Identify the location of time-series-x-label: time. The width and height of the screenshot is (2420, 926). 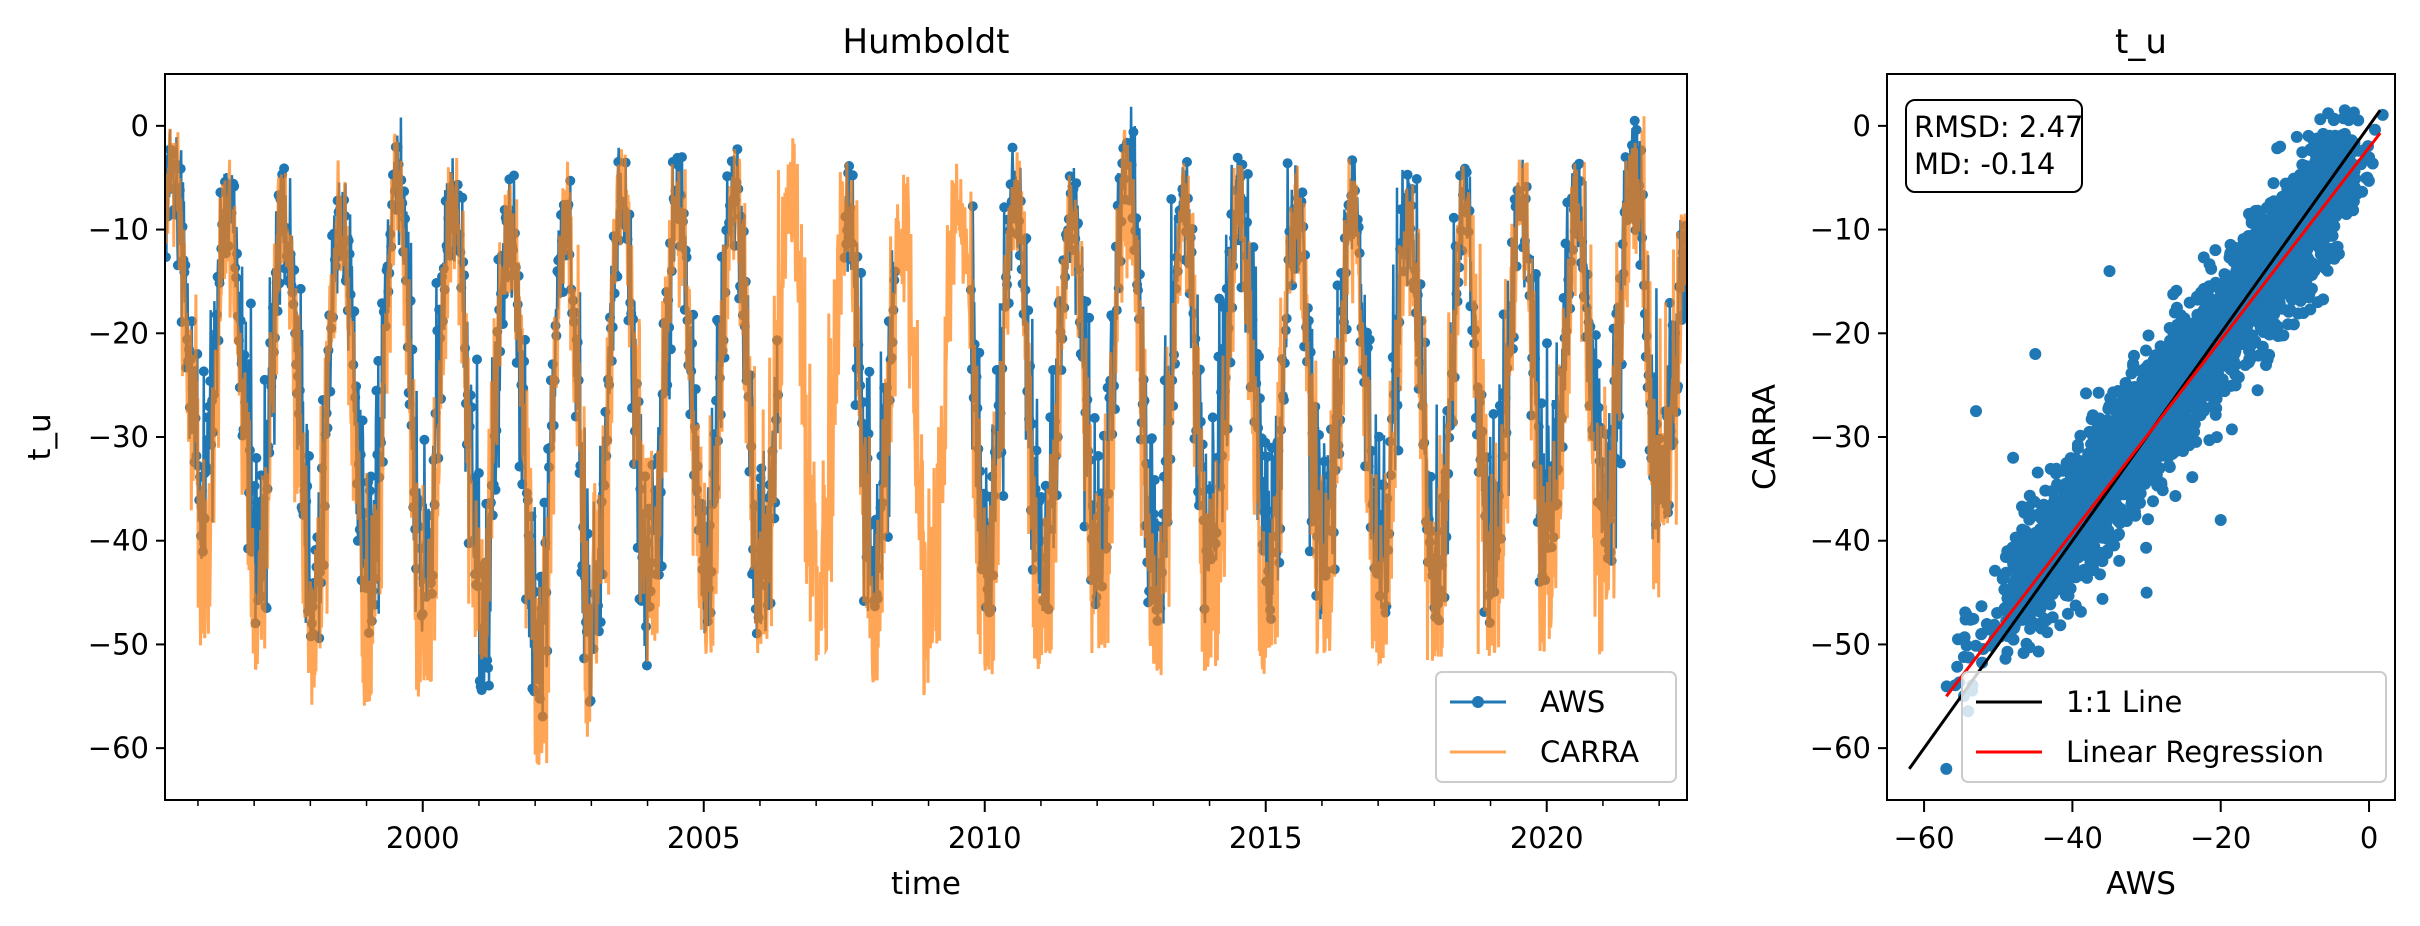
(926, 884).